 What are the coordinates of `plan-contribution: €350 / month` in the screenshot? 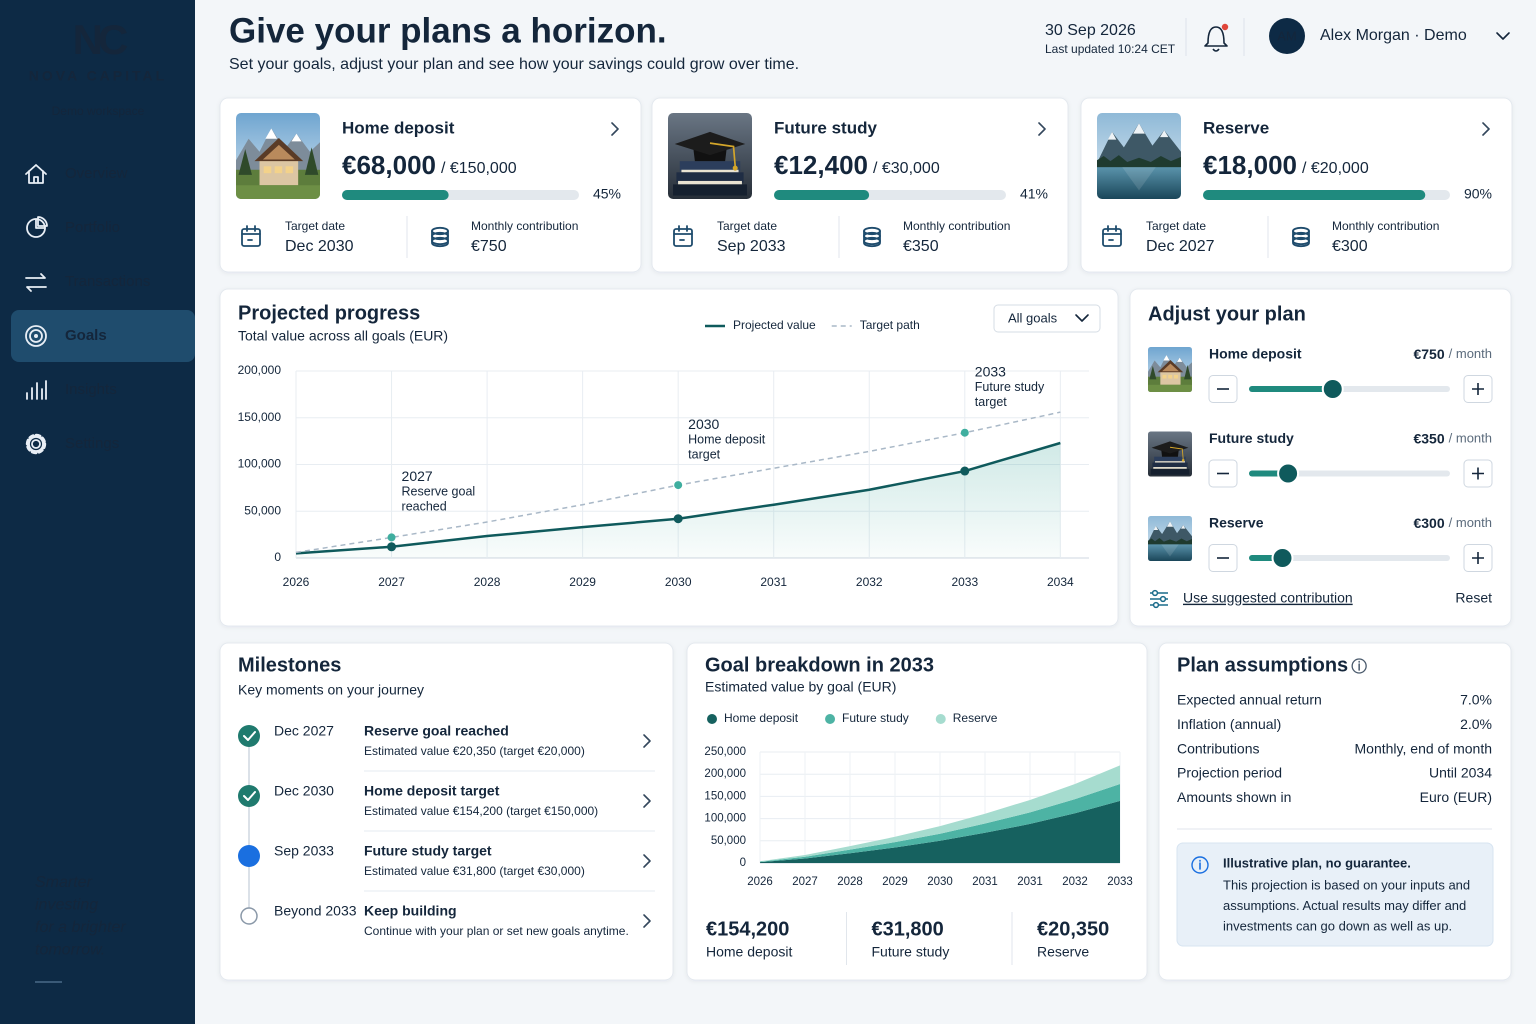 It's located at (1452, 438).